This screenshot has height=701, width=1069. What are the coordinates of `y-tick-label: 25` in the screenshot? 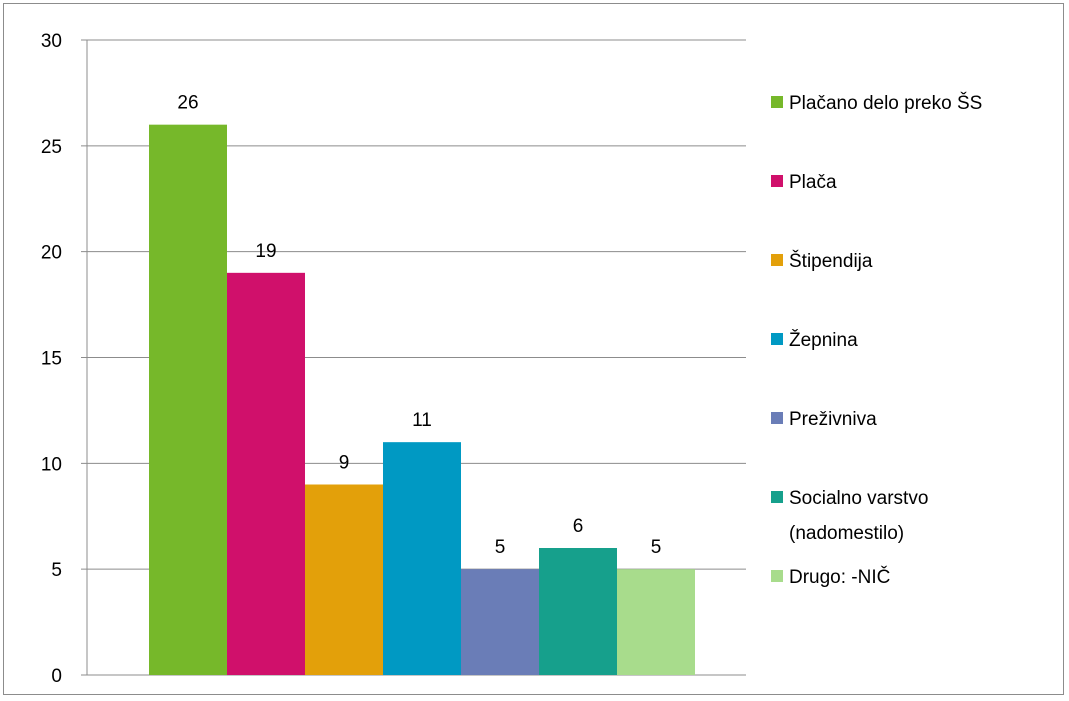 It's located at (51, 147).